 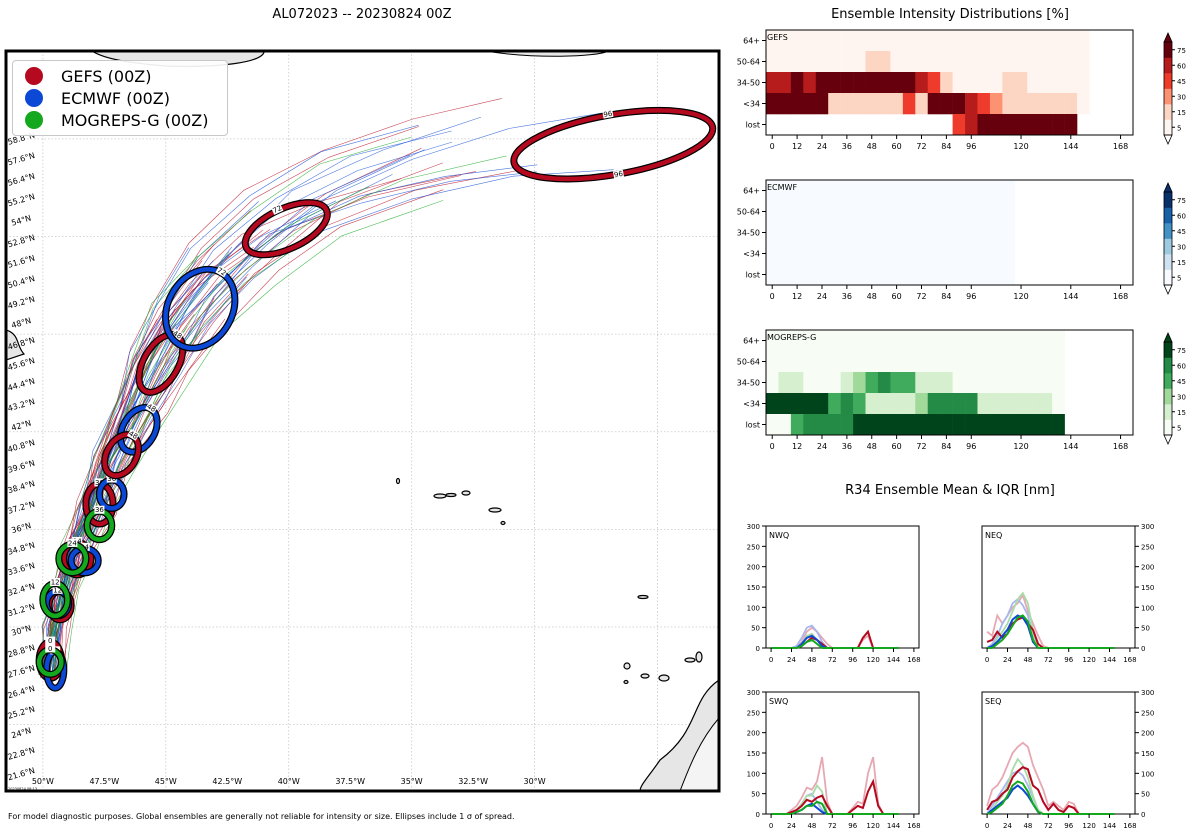 I want to click on x-tick-label: 24, so click(x=1007, y=660).